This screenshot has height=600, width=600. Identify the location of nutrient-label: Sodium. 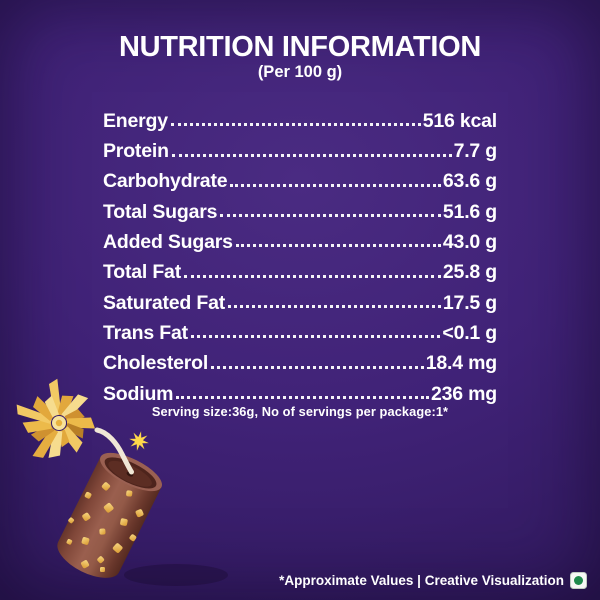
(138, 393).